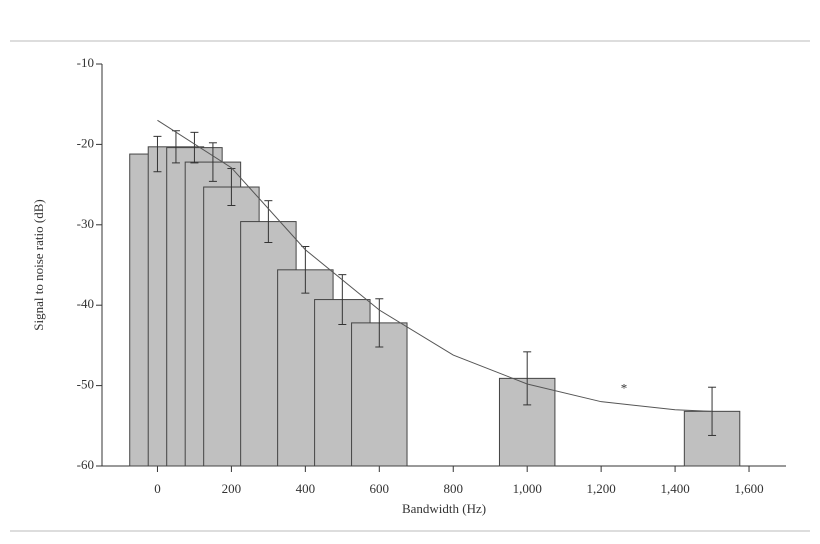 Image resolution: width=820 pixels, height=544 pixels. What do you see at coordinates (157, 488) in the screenshot?
I see `x-tick-label: 0` at bounding box center [157, 488].